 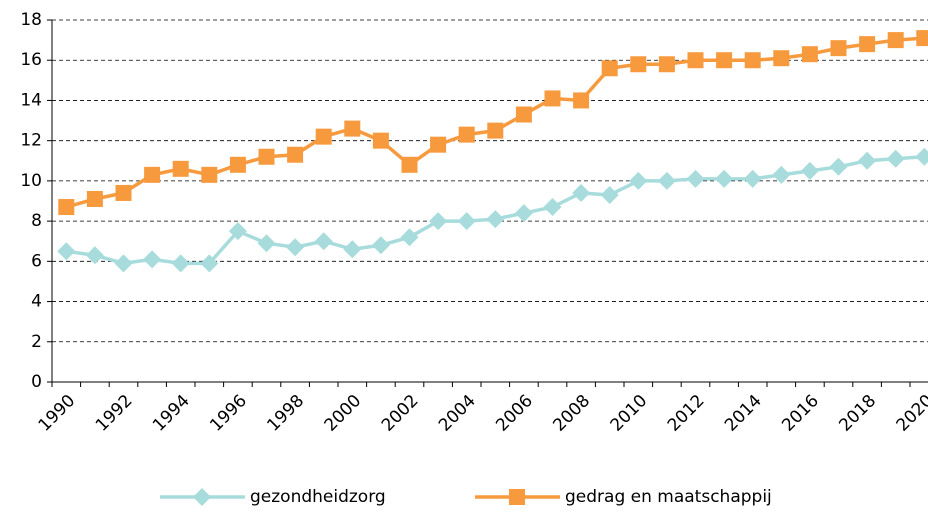 What do you see at coordinates (57, 413) in the screenshot?
I see `x-tick-label: 1990` at bounding box center [57, 413].